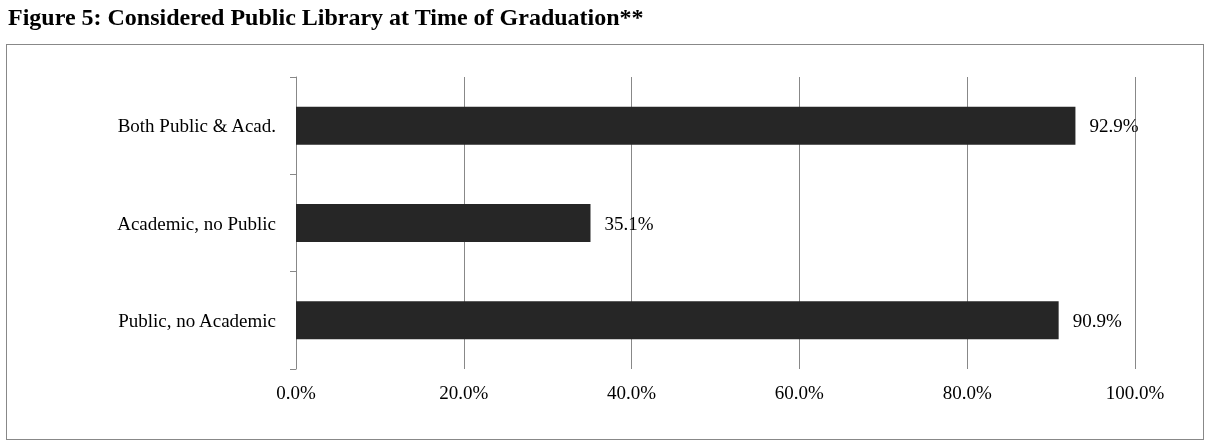 Image resolution: width=1218 pixels, height=443 pixels. Describe the element at coordinates (296, 392) in the screenshot. I see `x-tick-label: 0.0%` at that location.